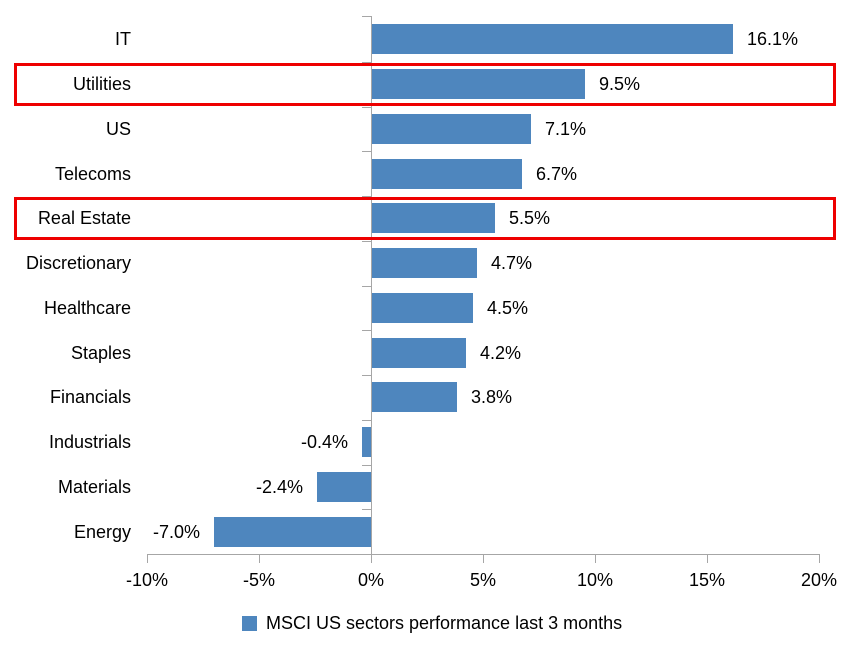 The image size is (852, 651). Describe the element at coordinates (508, 308) in the screenshot. I see `value-label: 4.5%` at that location.